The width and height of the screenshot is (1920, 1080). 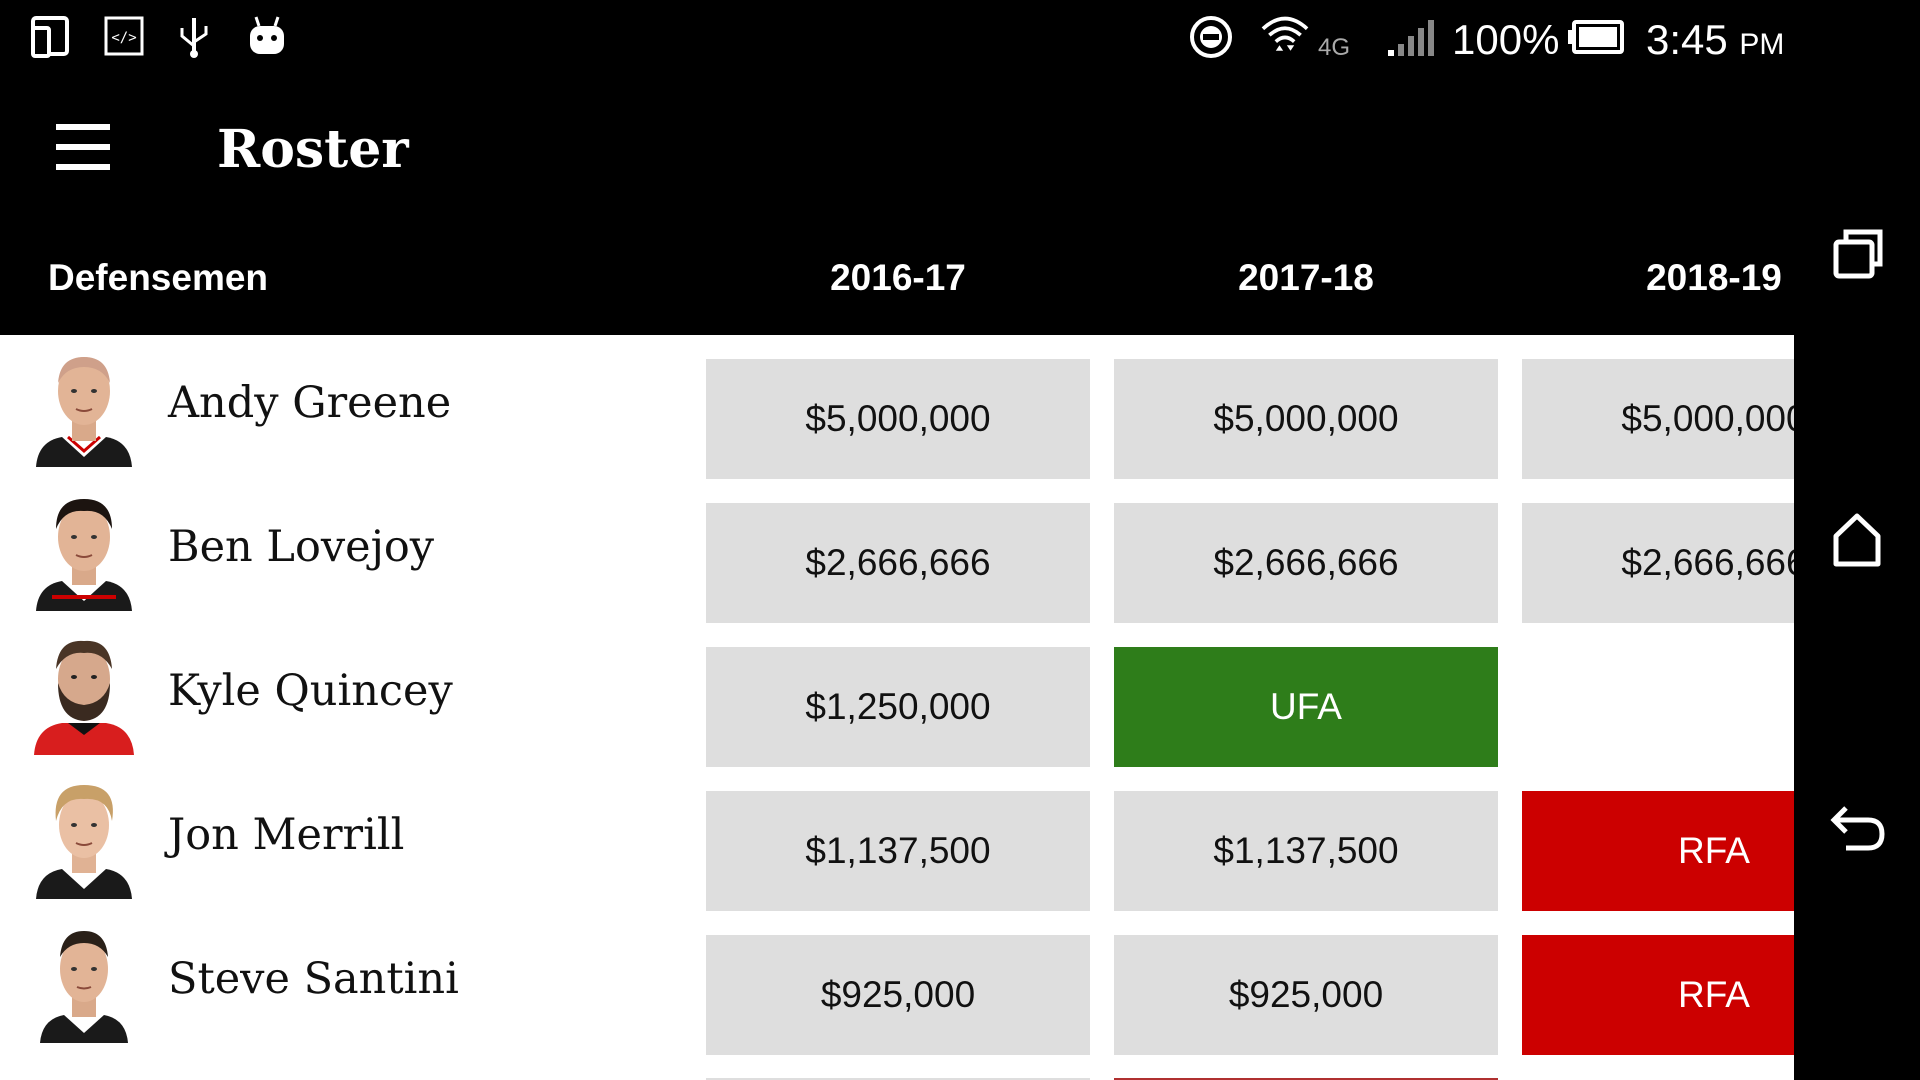 I want to click on system-nav-bar, so click(x=1857, y=540).